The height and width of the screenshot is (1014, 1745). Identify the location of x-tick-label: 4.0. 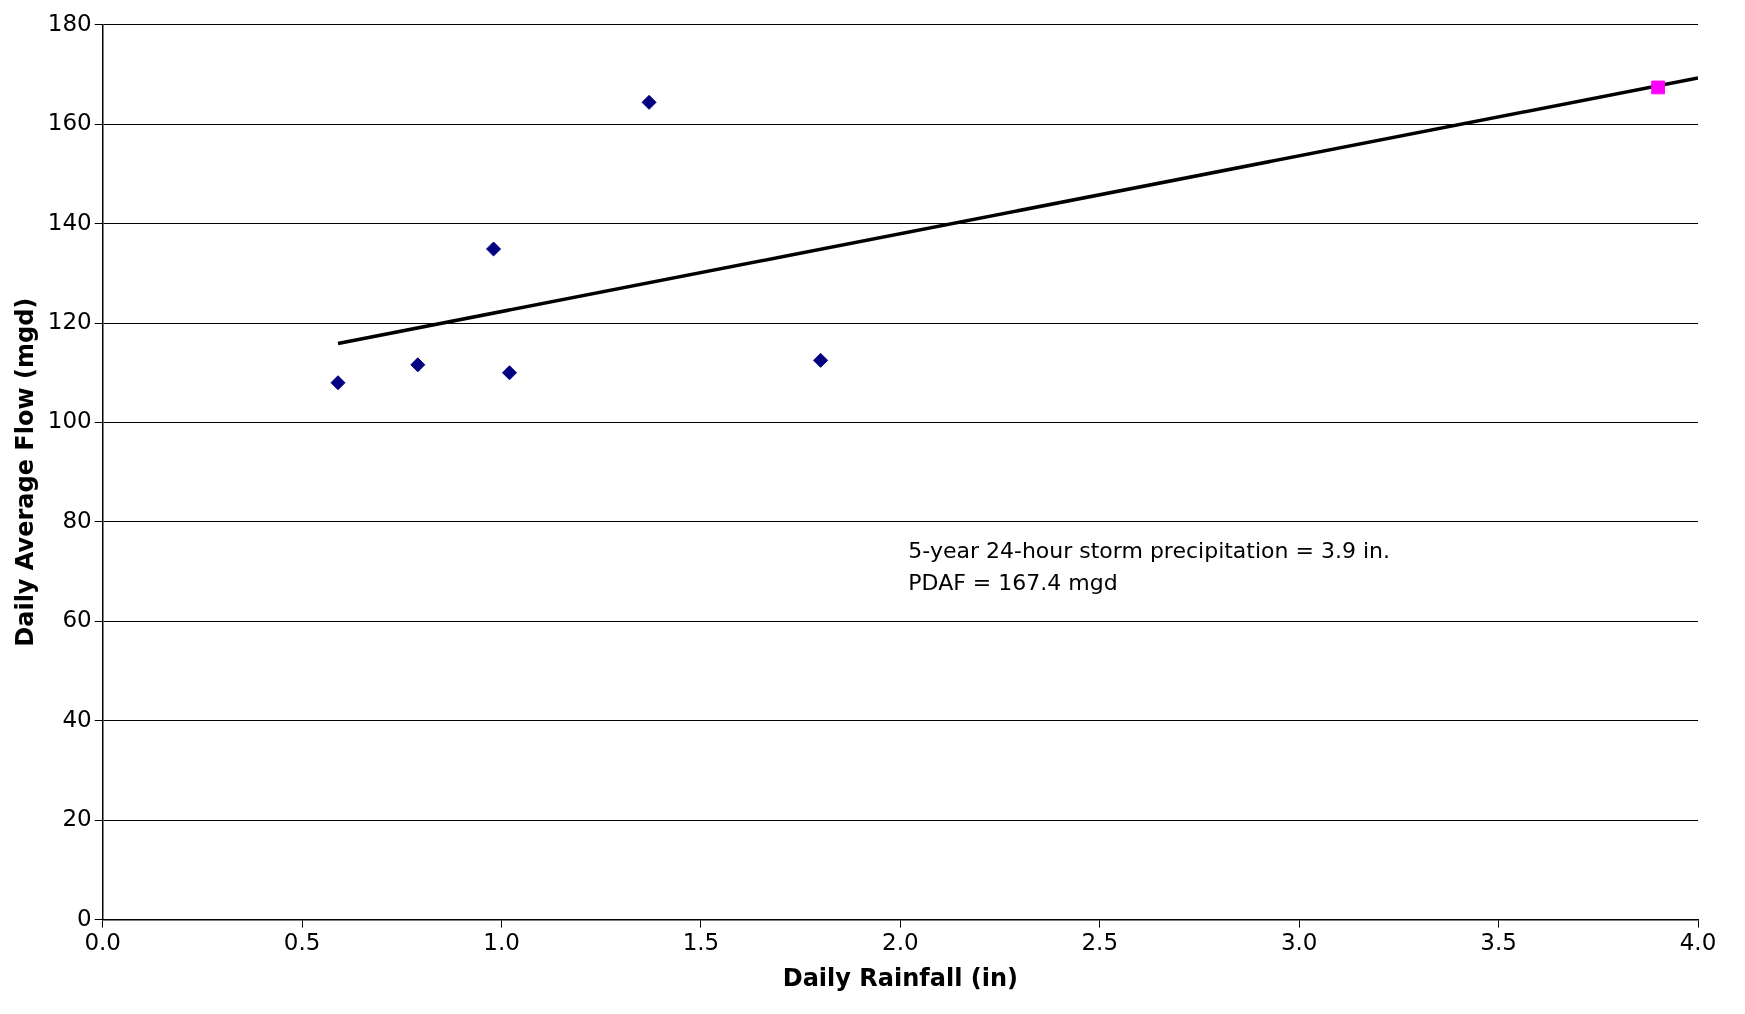
(1698, 942).